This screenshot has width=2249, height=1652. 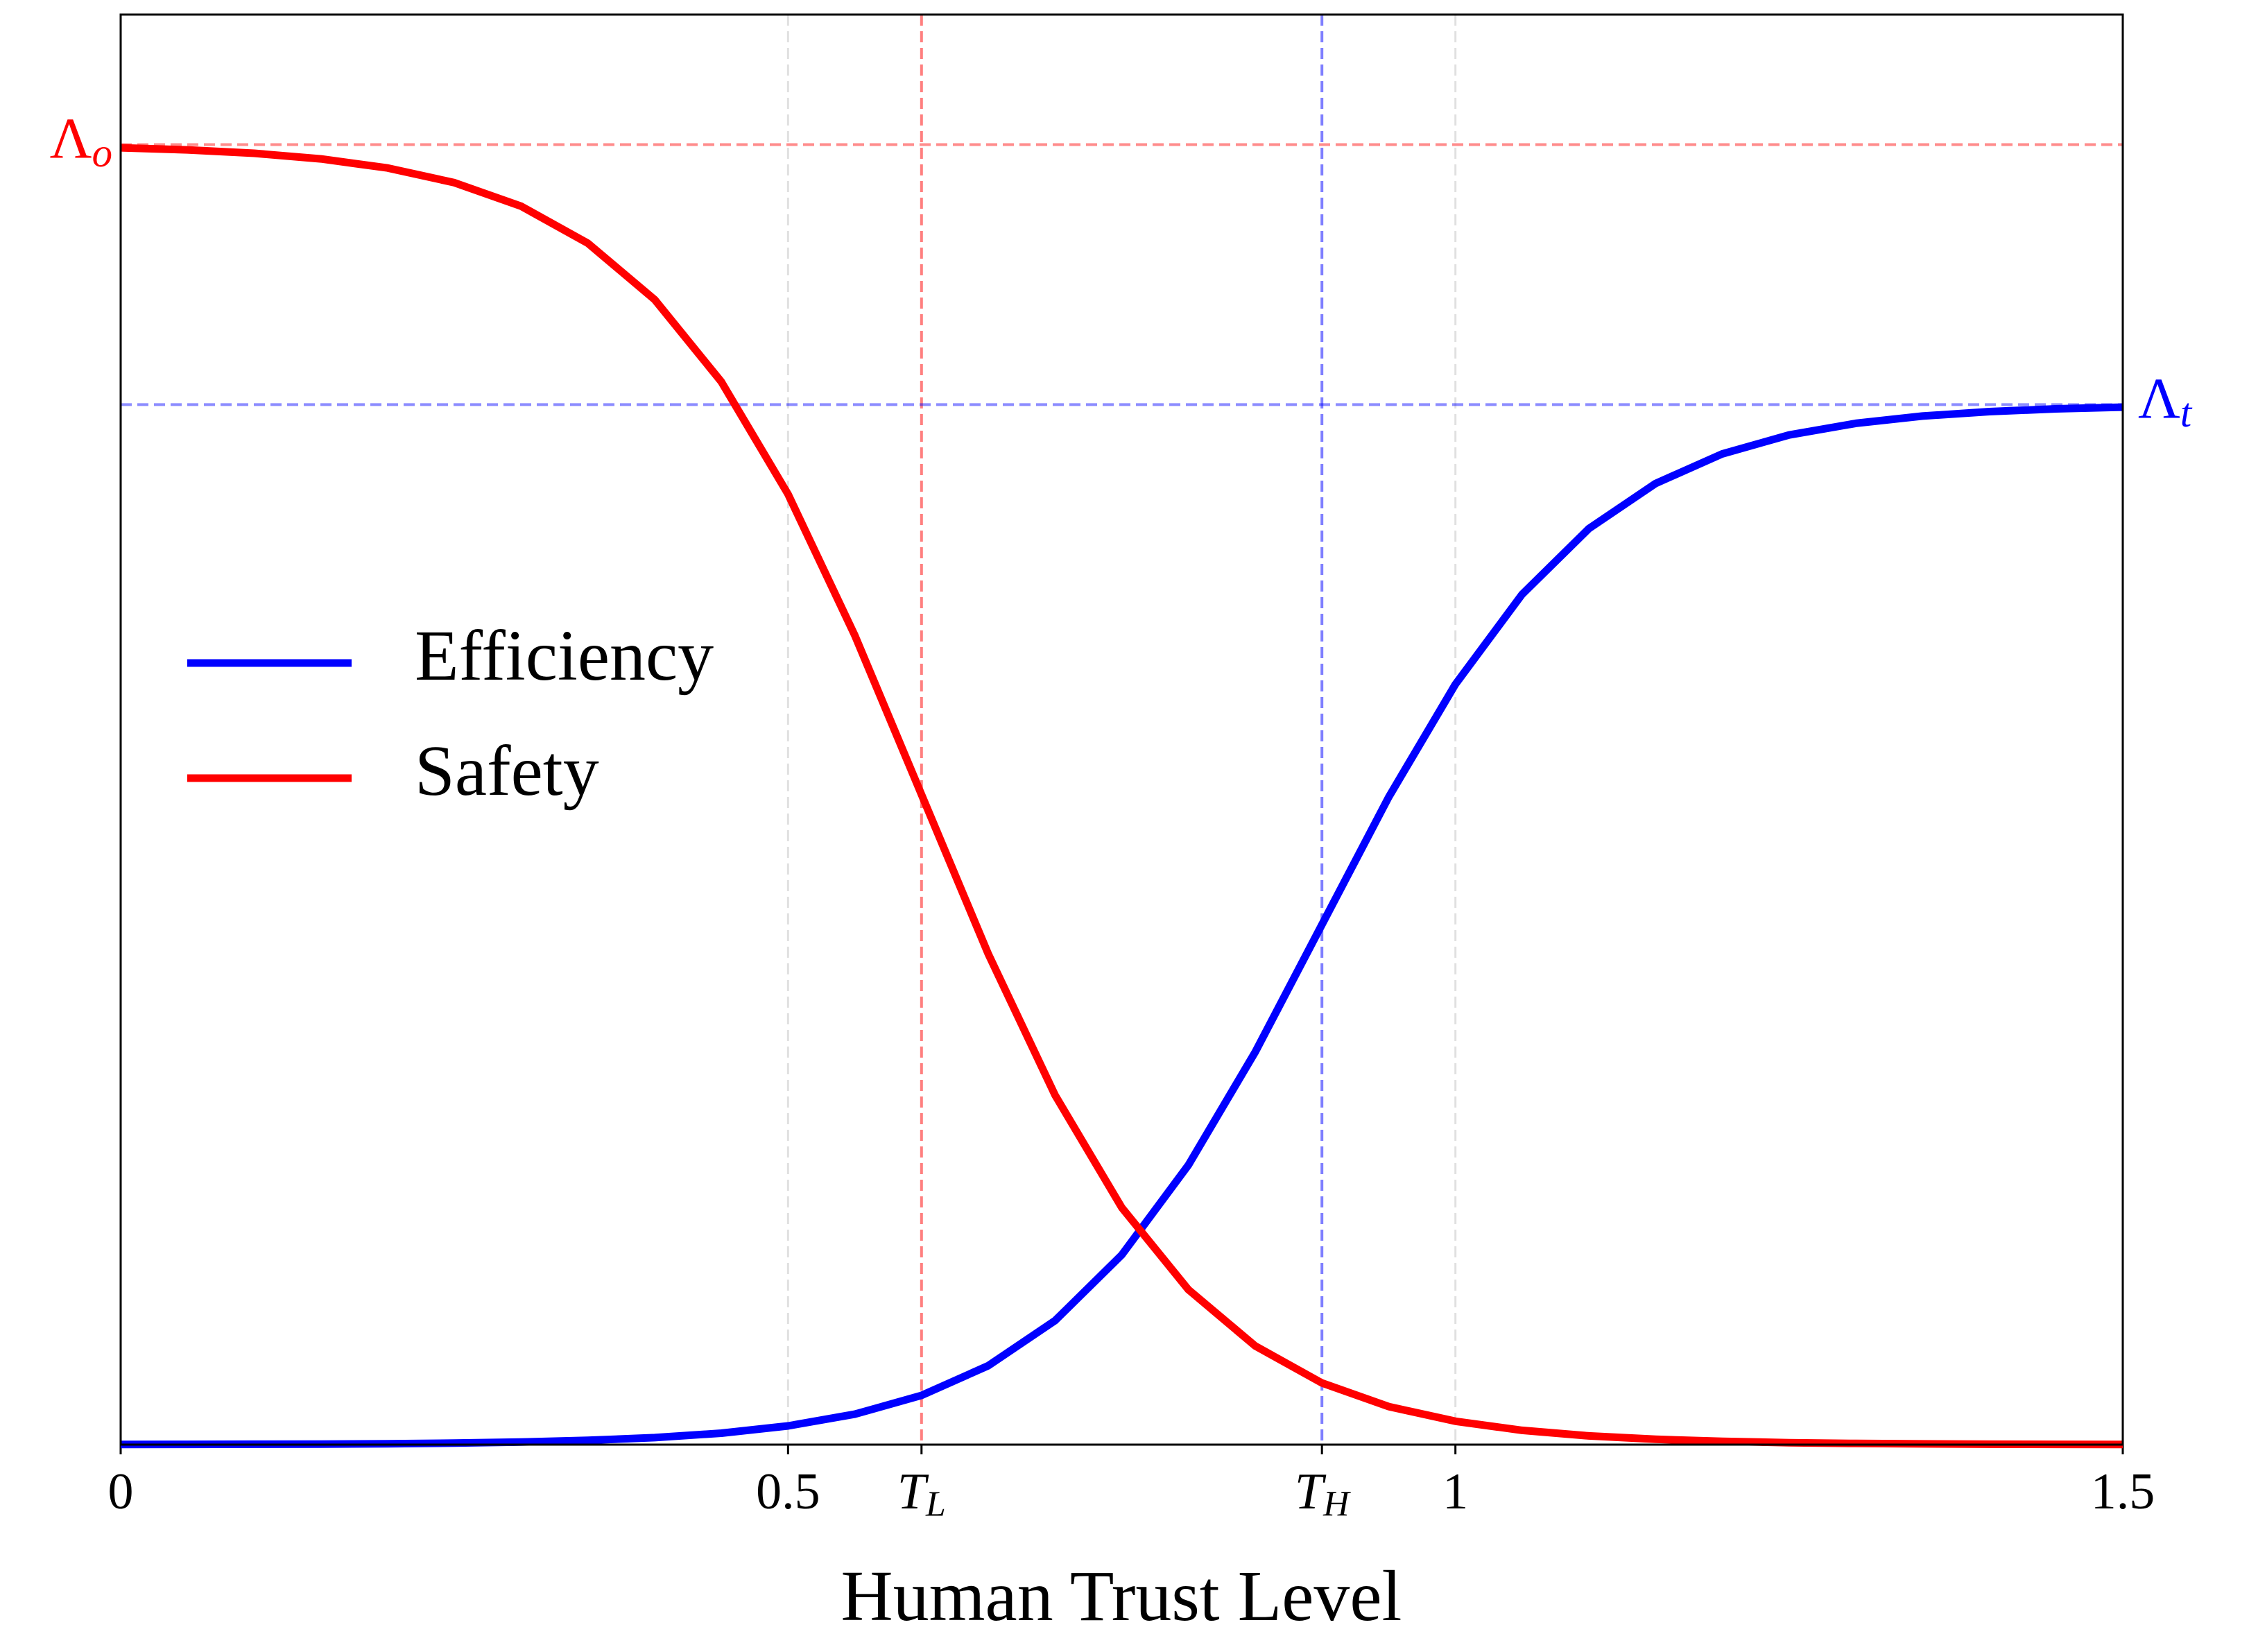 What do you see at coordinates (1121, 1596) in the screenshot?
I see `x-axis-label: Human Trust Level` at bounding box center [1121, 1596].